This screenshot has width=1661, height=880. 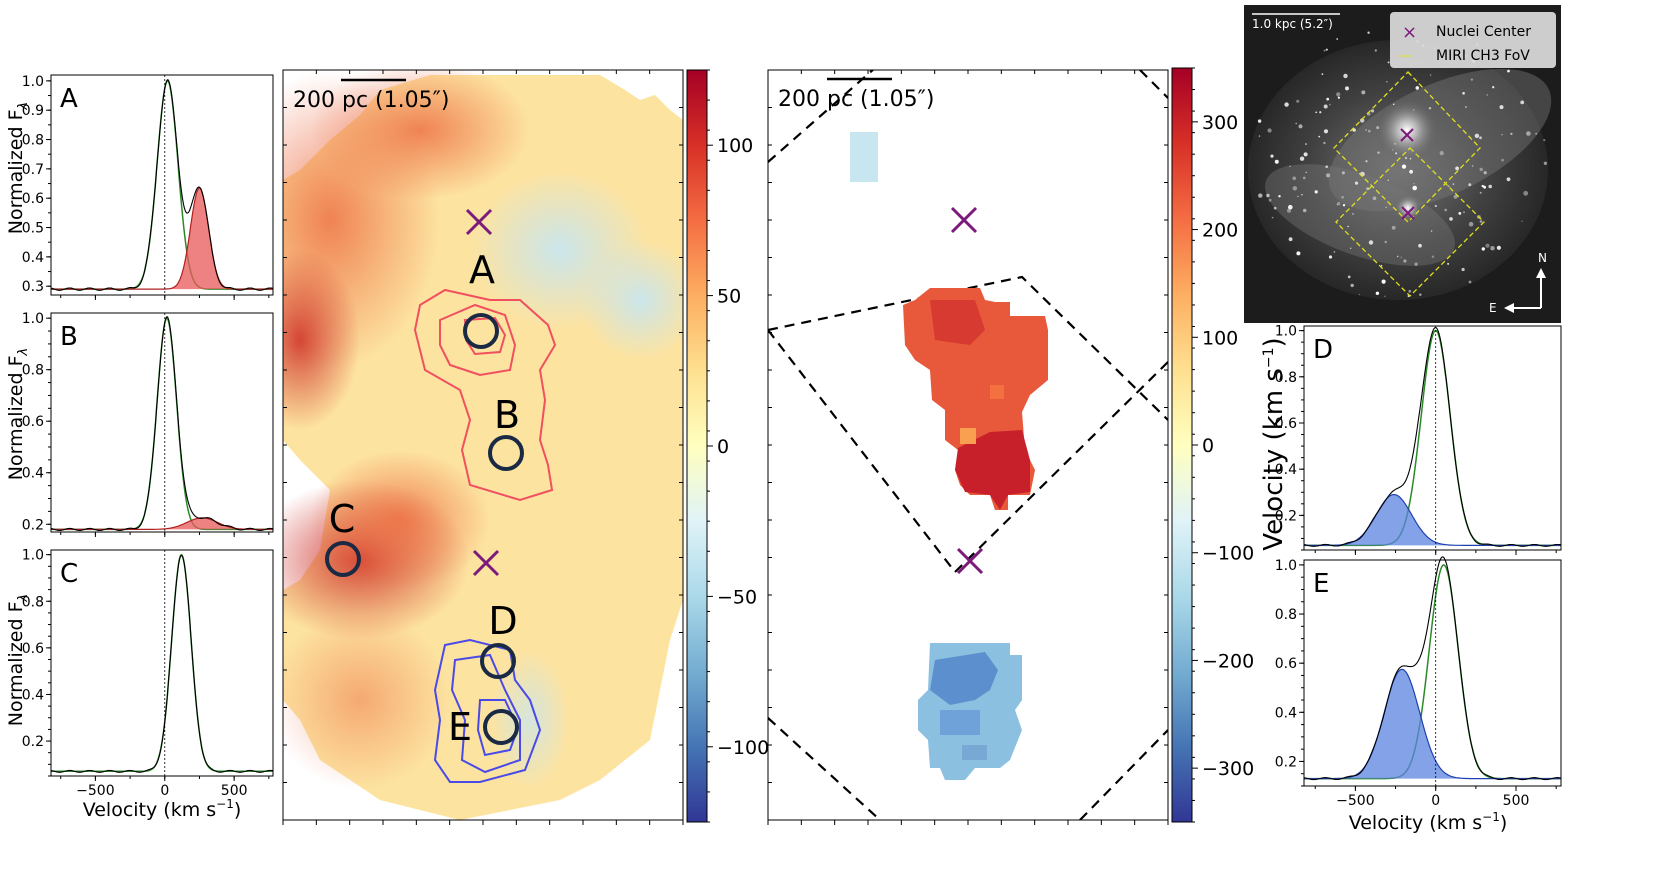 I want to click on galaxy-secondary-glow, so click(x=1408, y=208).